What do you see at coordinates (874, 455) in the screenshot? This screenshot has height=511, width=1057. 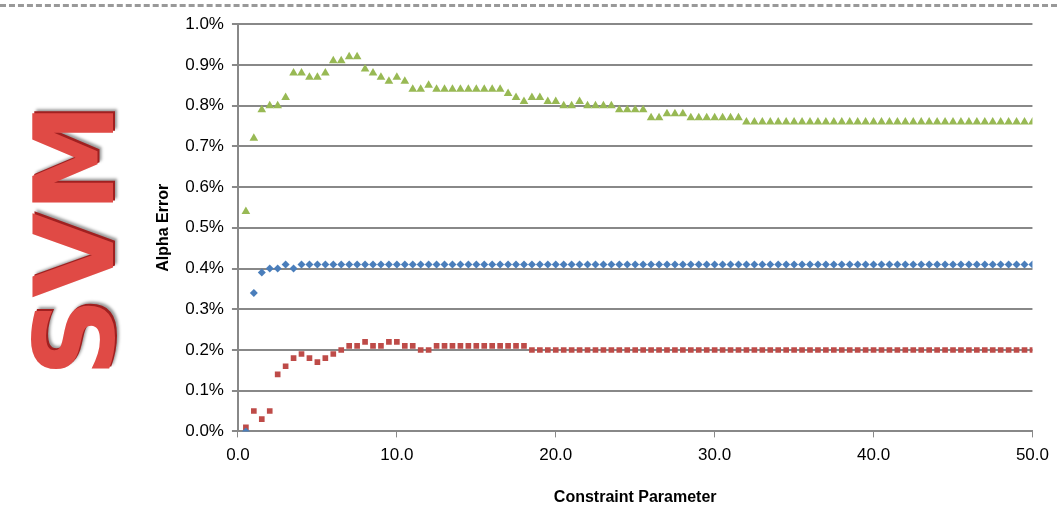 I see `x-tick-label: 40.0` at bounding box center [874, 455].